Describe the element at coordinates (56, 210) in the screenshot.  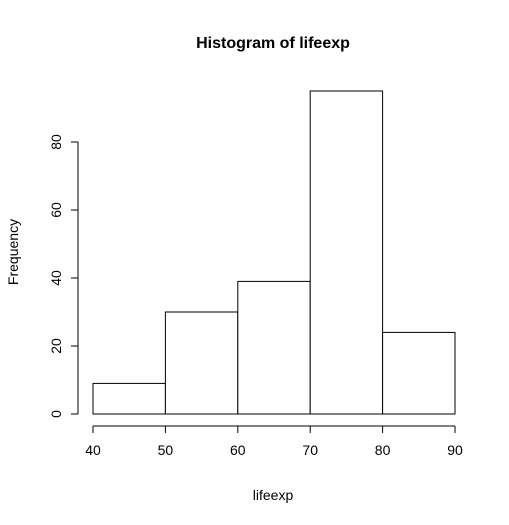
I see `y-tick-label: 60` at that location.